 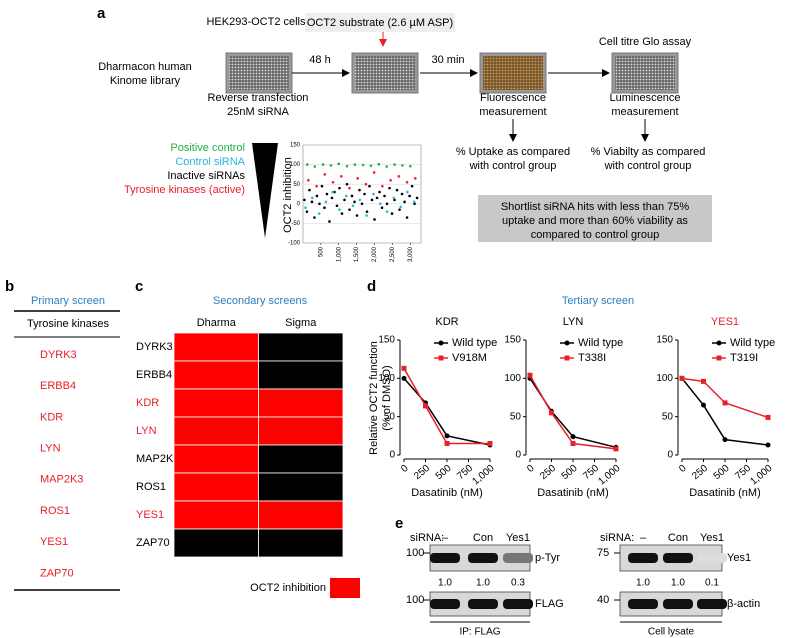 What do you see at coordinates (145, 67) in the screenshot?
I see `label: Dharmacon human` at bounding box center [145, 67].